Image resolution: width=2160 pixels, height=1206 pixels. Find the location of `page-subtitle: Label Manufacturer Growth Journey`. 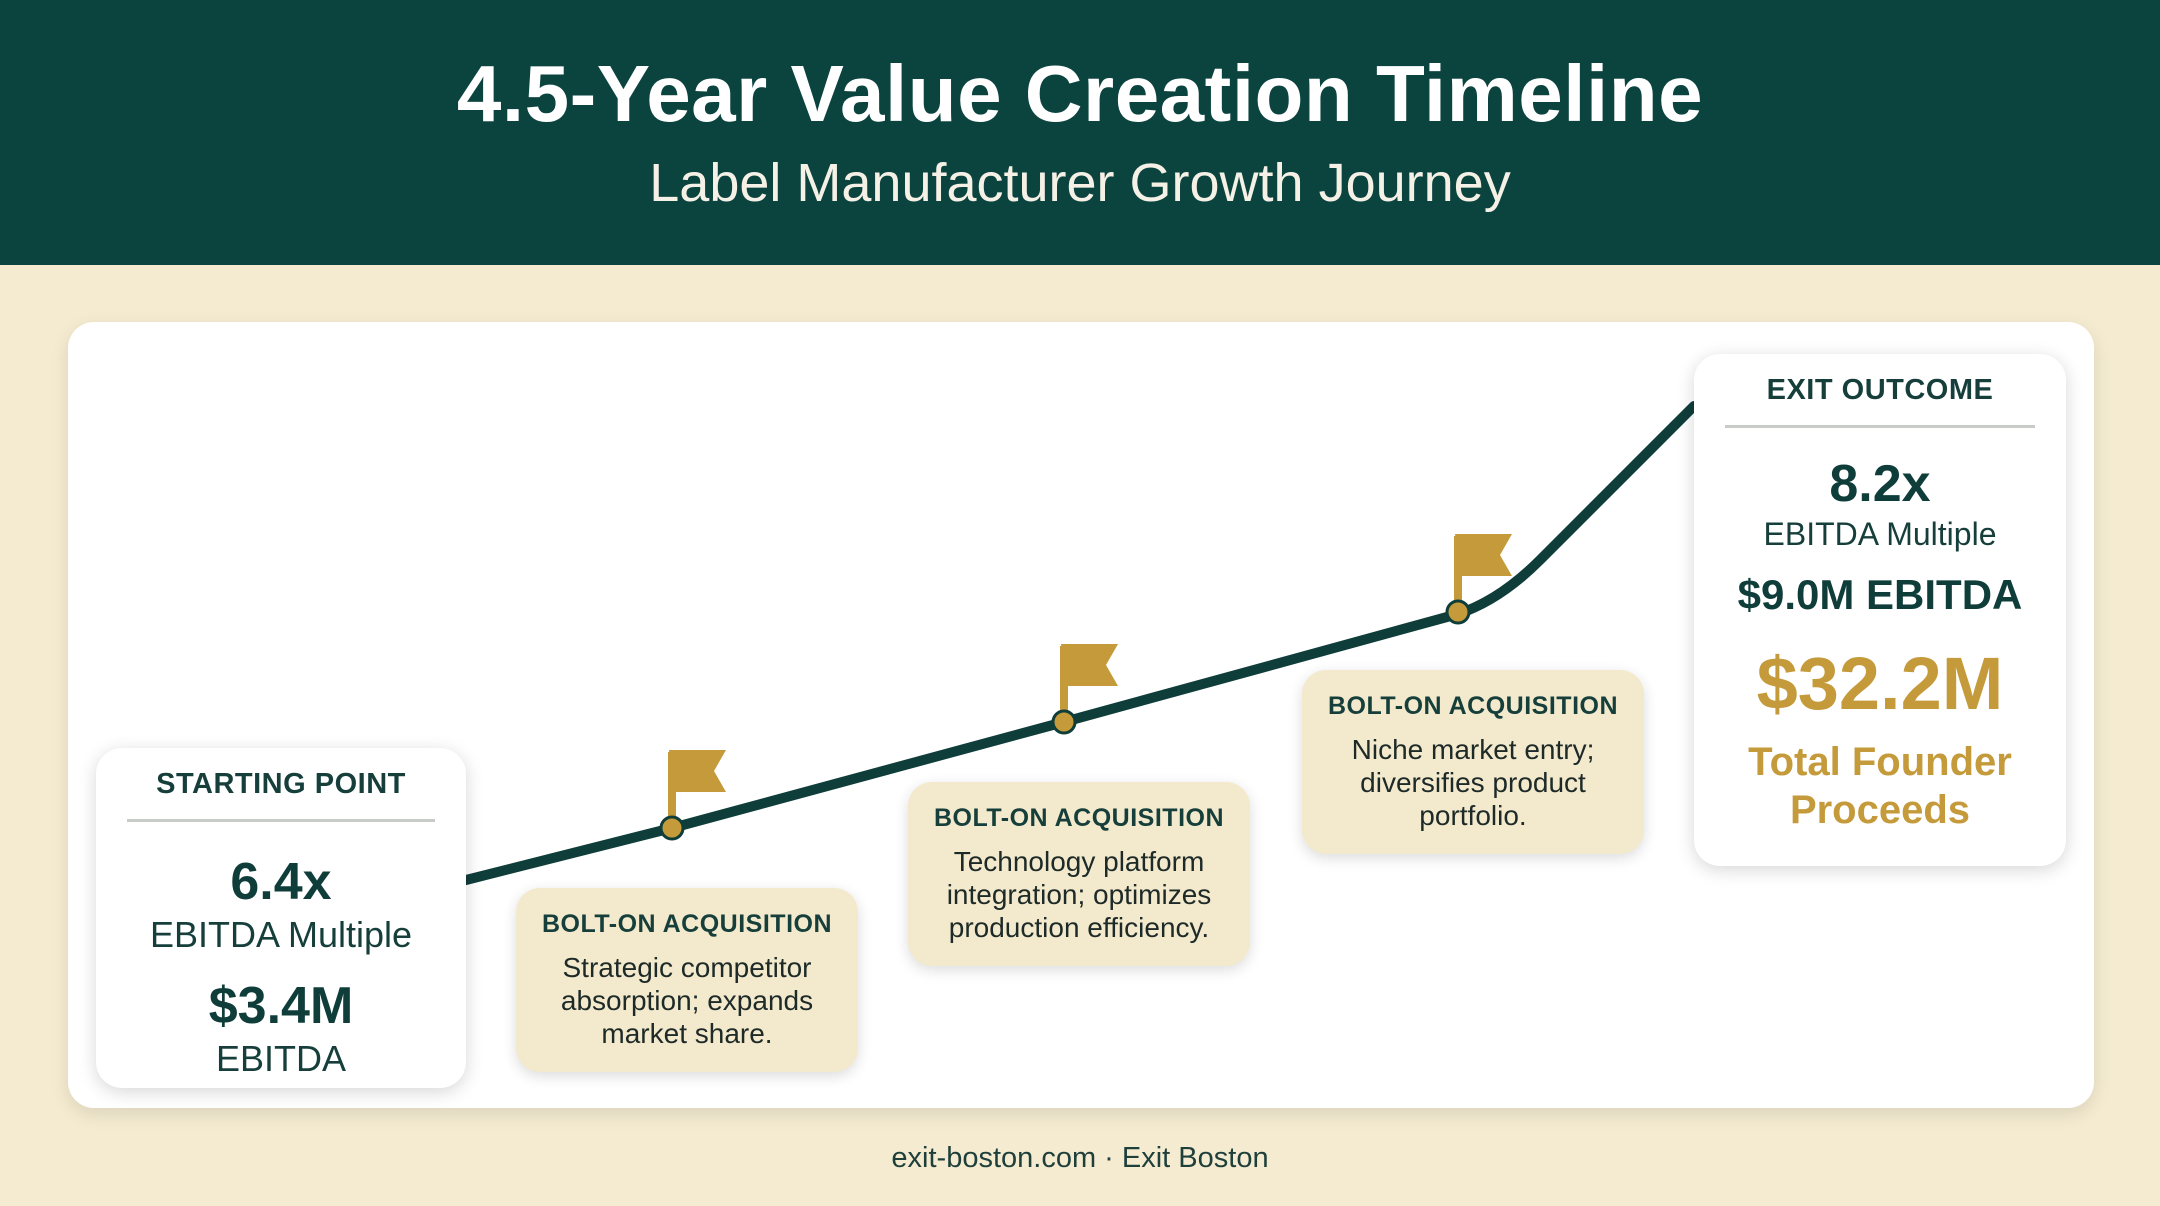

page-subtitle: Label Manufacturer Growth Journey is located at coordinates (1080, 183).